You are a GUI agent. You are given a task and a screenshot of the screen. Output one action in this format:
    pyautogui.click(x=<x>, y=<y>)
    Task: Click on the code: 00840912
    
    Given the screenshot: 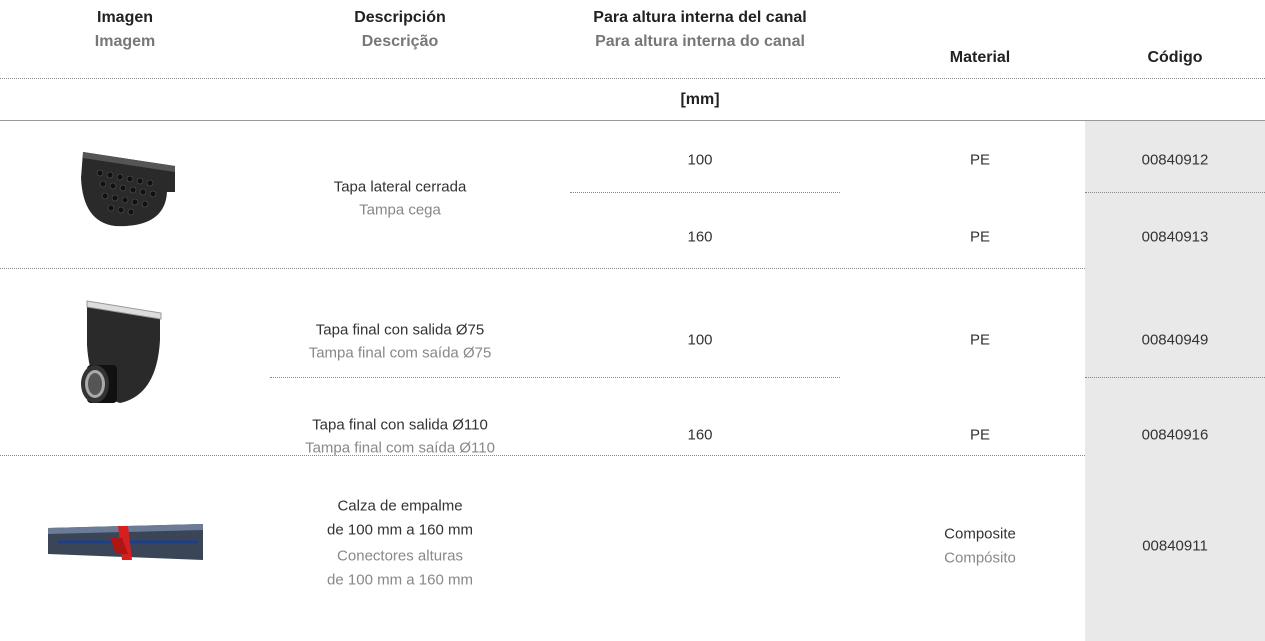 What is the action you would take?
    pyautogui.click(x=1175, y=160)
    